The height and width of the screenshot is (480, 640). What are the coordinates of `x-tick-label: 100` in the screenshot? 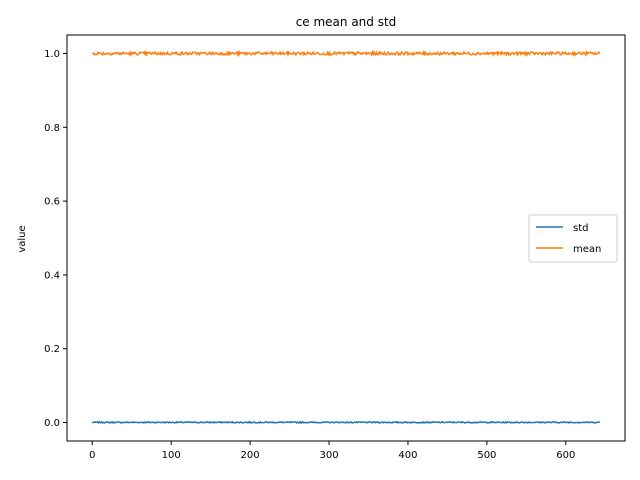 It's located at (171, 455).